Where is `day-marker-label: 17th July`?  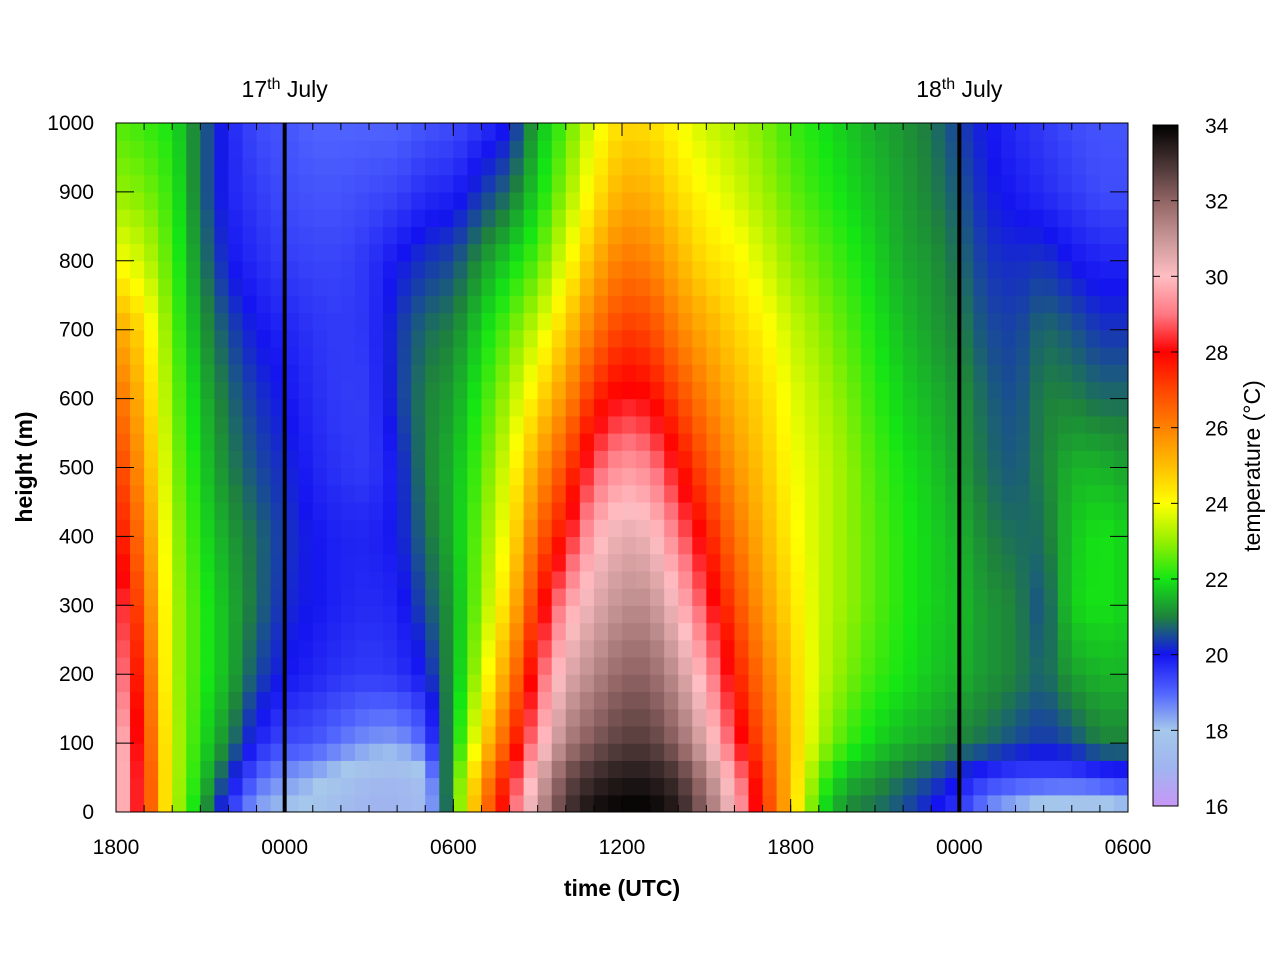
day-marker-label: 17th July is located at coordinates (285, 89).